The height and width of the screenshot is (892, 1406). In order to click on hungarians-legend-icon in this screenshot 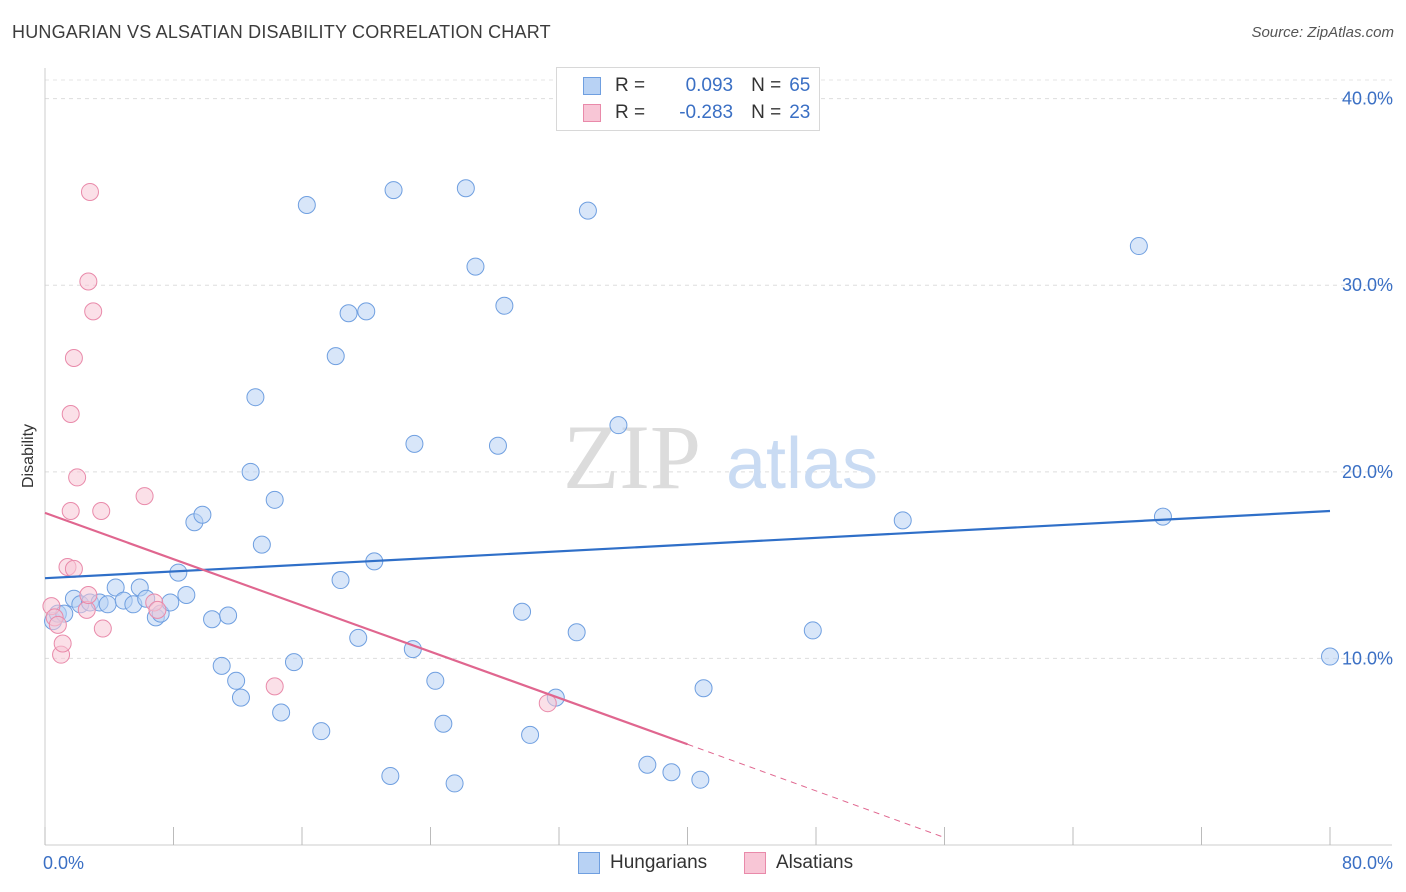, I will do `click(589, 863)`.